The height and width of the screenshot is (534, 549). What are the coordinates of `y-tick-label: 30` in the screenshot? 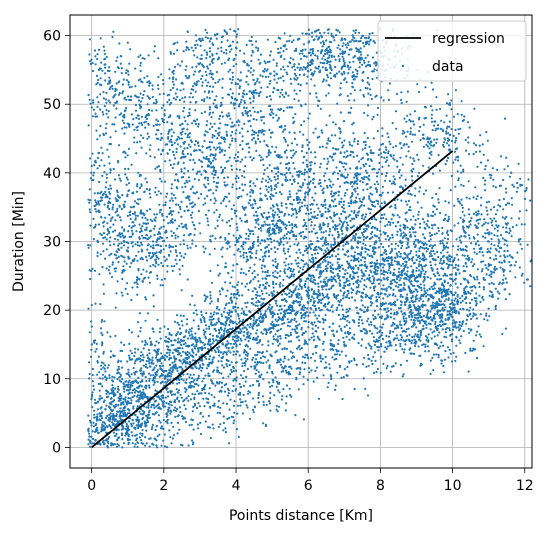 It's located at (52, 243).